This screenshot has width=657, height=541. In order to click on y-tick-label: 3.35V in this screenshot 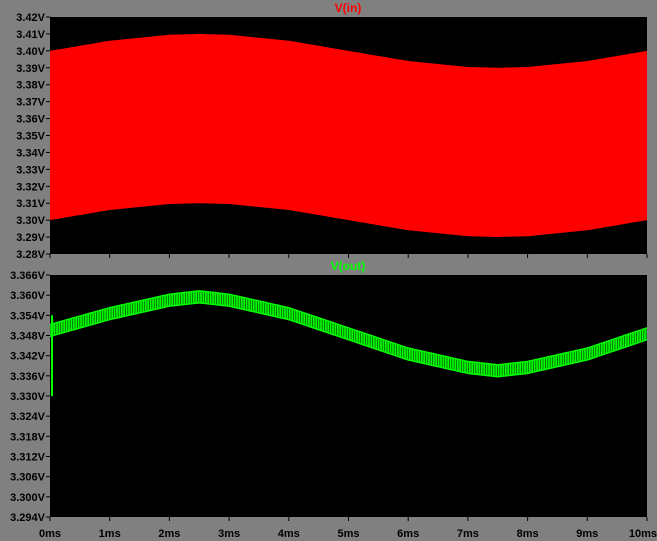, I will do `click(30, 137)`.